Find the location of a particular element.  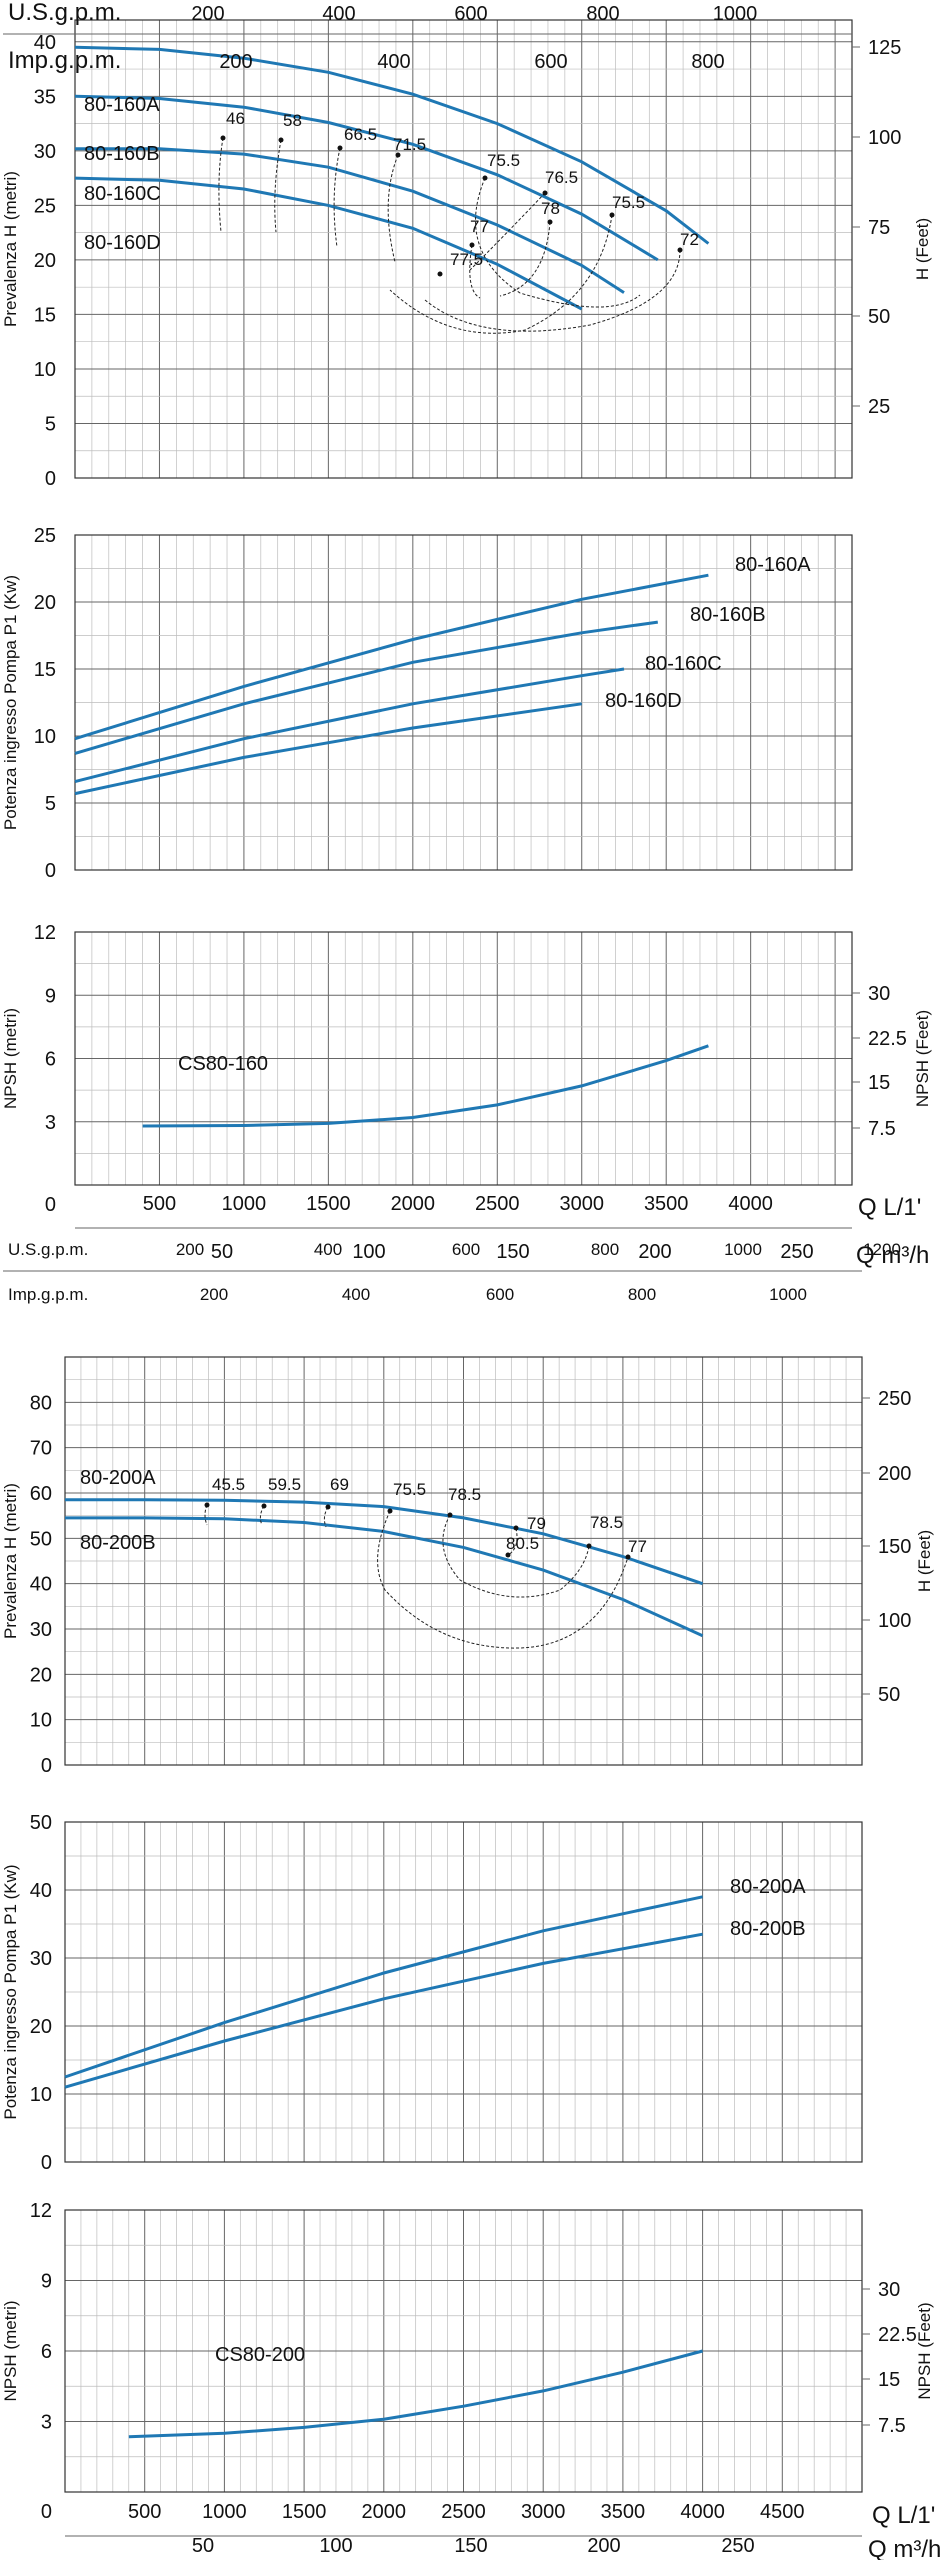

x-tick-label: 3500 is located at coordinates (666, 1204).